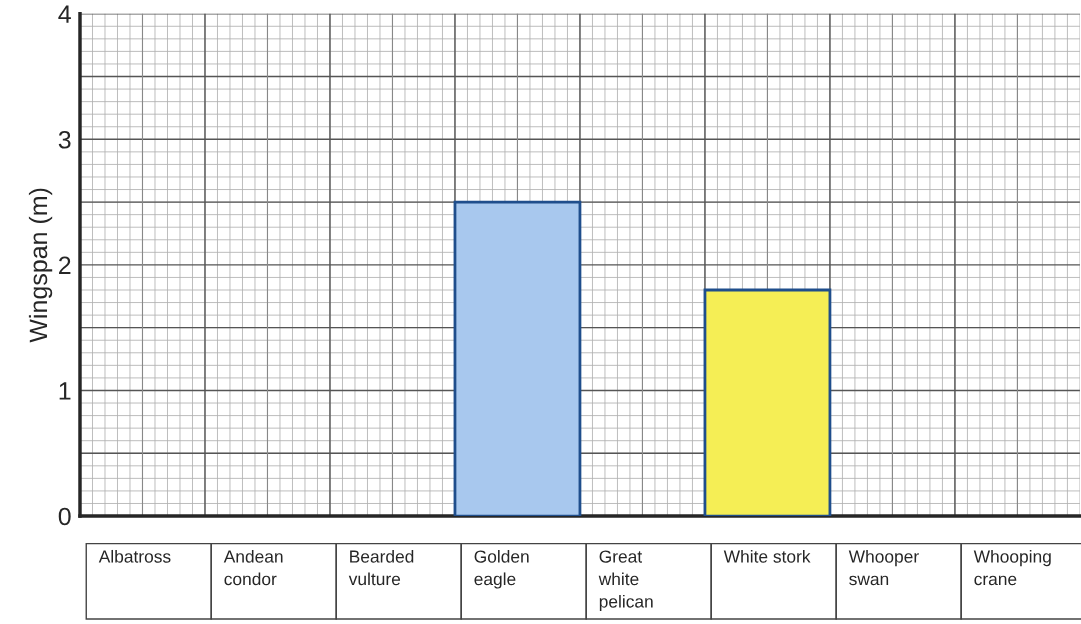 The height and width of the screenshot is (624, 1081). Describe the element at coordinates (501, 569) in the screenshot. I see `x-tick-label: Golden eagle` at that location.